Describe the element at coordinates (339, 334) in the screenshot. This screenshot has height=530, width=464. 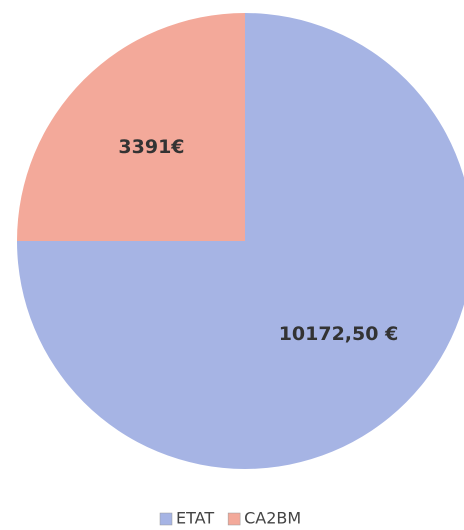
I see `value-label: 10172,50 €` at that location.